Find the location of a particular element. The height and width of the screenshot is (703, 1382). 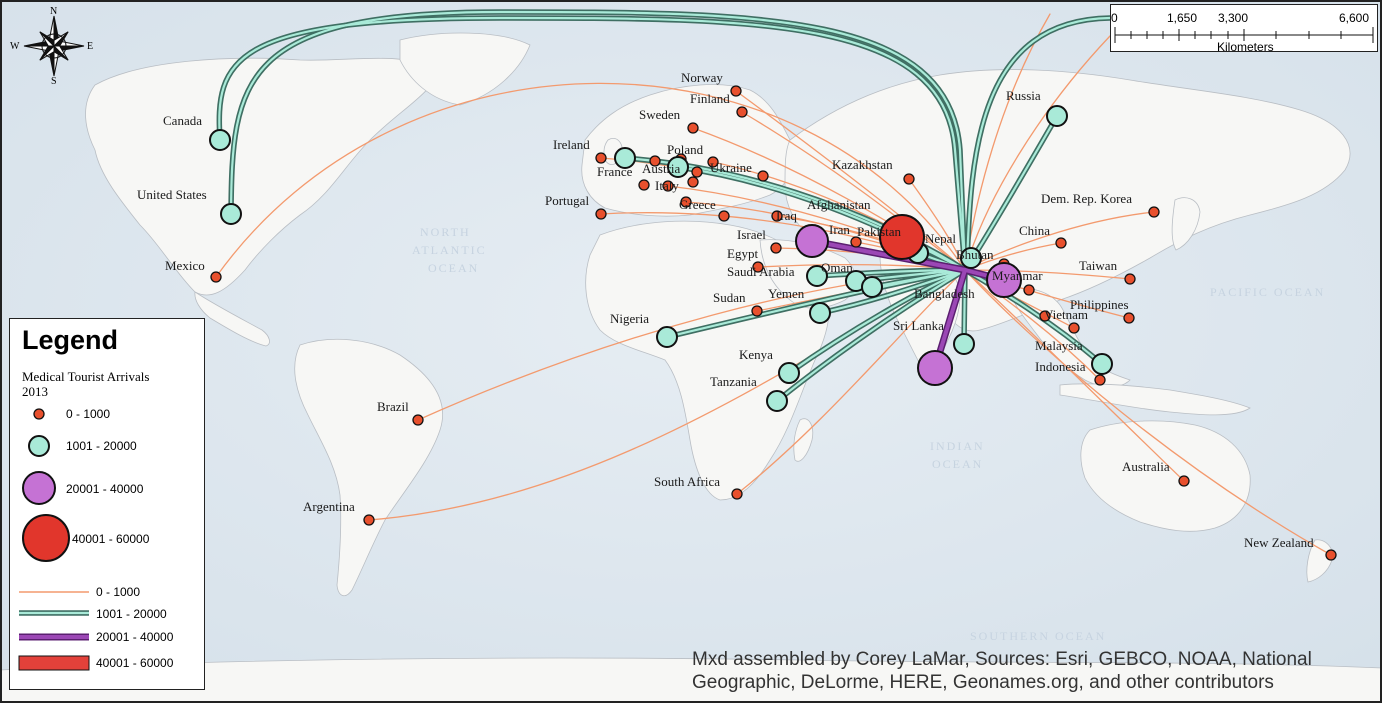

point-yemen is located at coordinates (820, 313).